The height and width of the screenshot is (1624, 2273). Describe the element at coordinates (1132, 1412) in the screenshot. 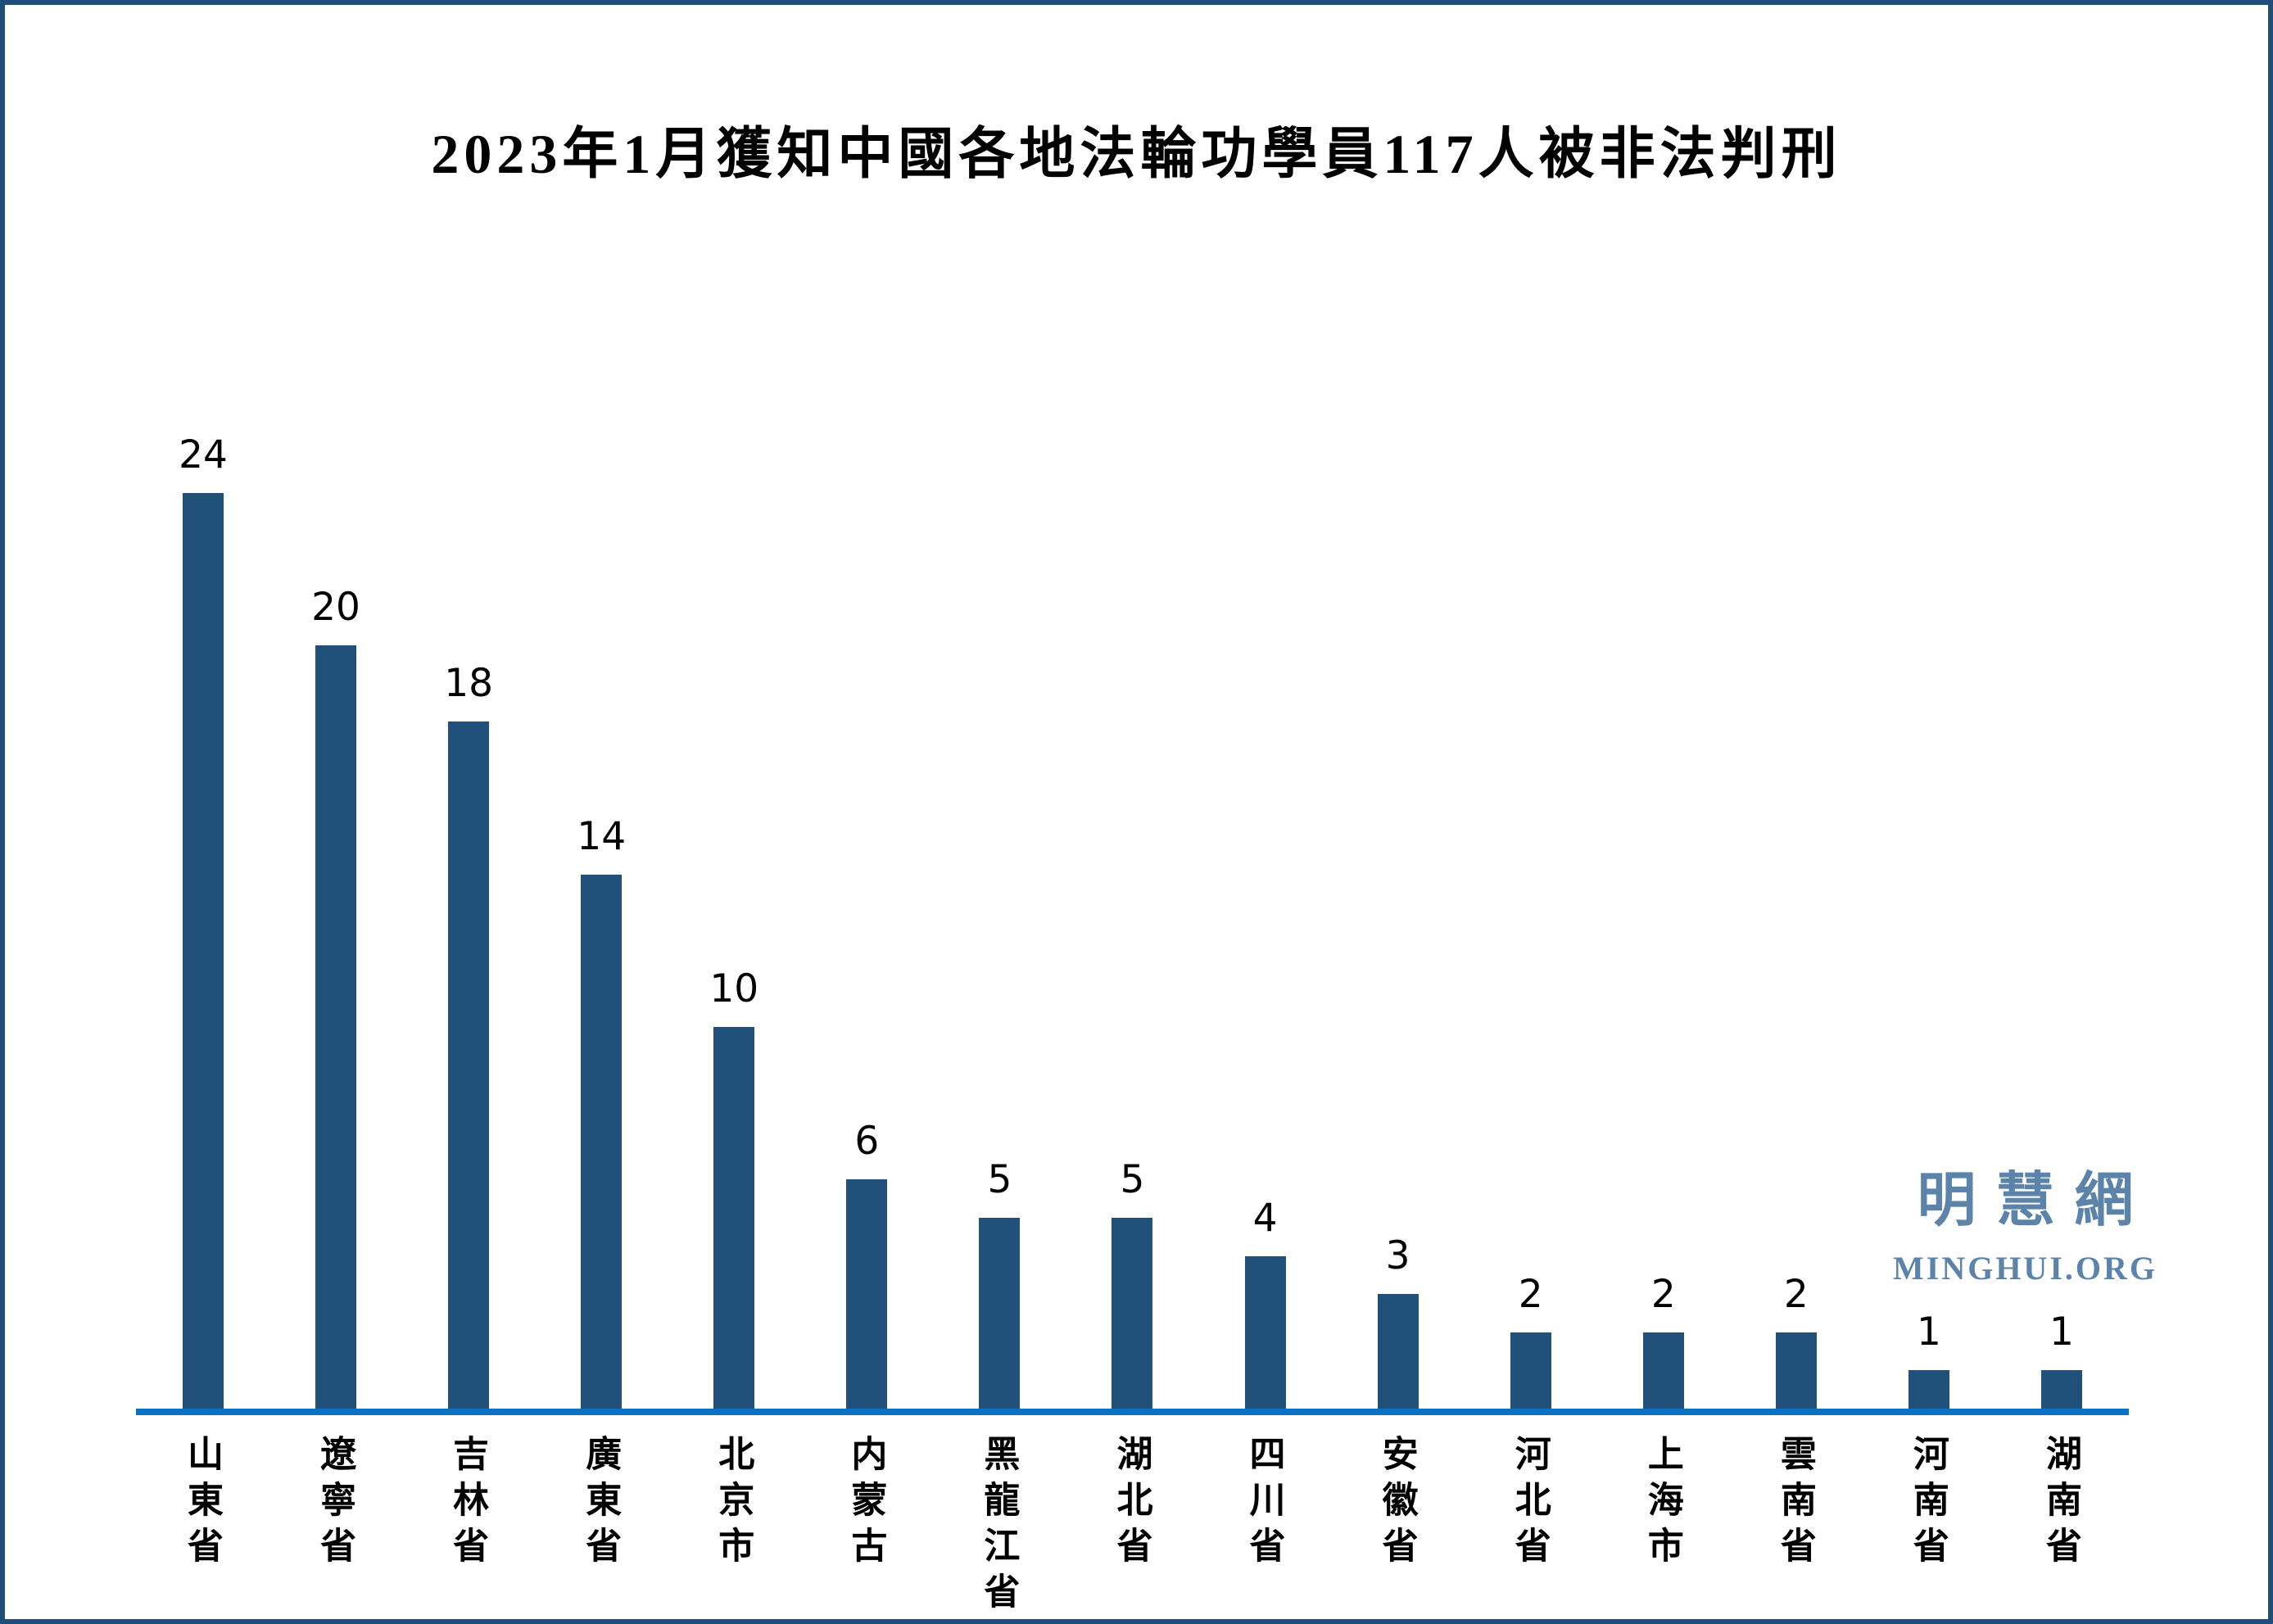

I see `x-axis-line` at that location.